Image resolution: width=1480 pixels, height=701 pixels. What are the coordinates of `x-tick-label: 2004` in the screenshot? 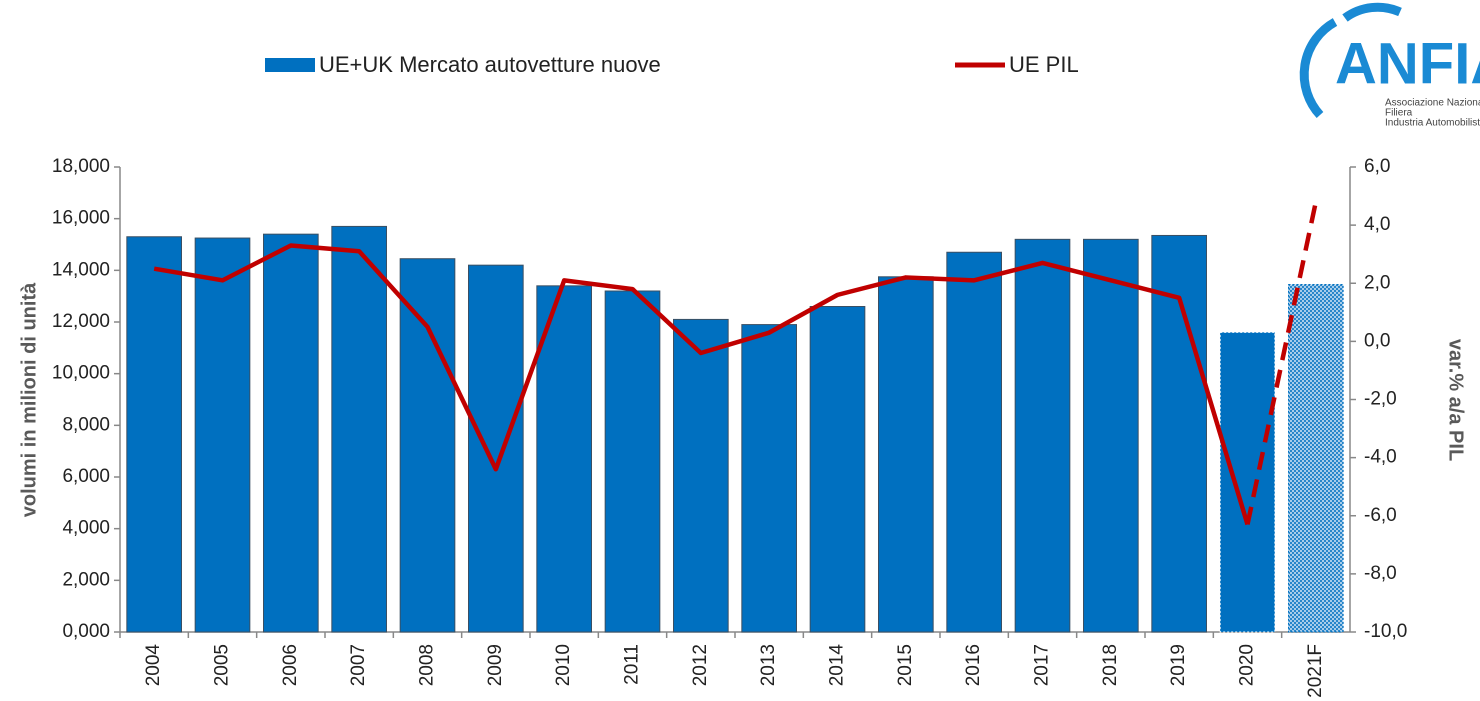 It's located at (153, 665).